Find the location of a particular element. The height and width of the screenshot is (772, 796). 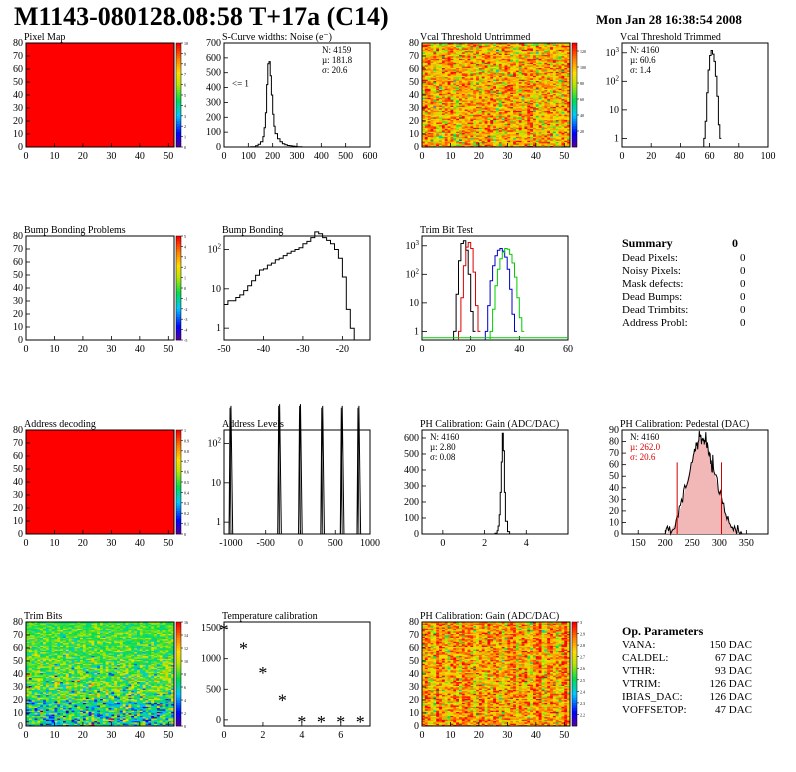

y-tick-label: 50 is located at coordinates (18, 469).